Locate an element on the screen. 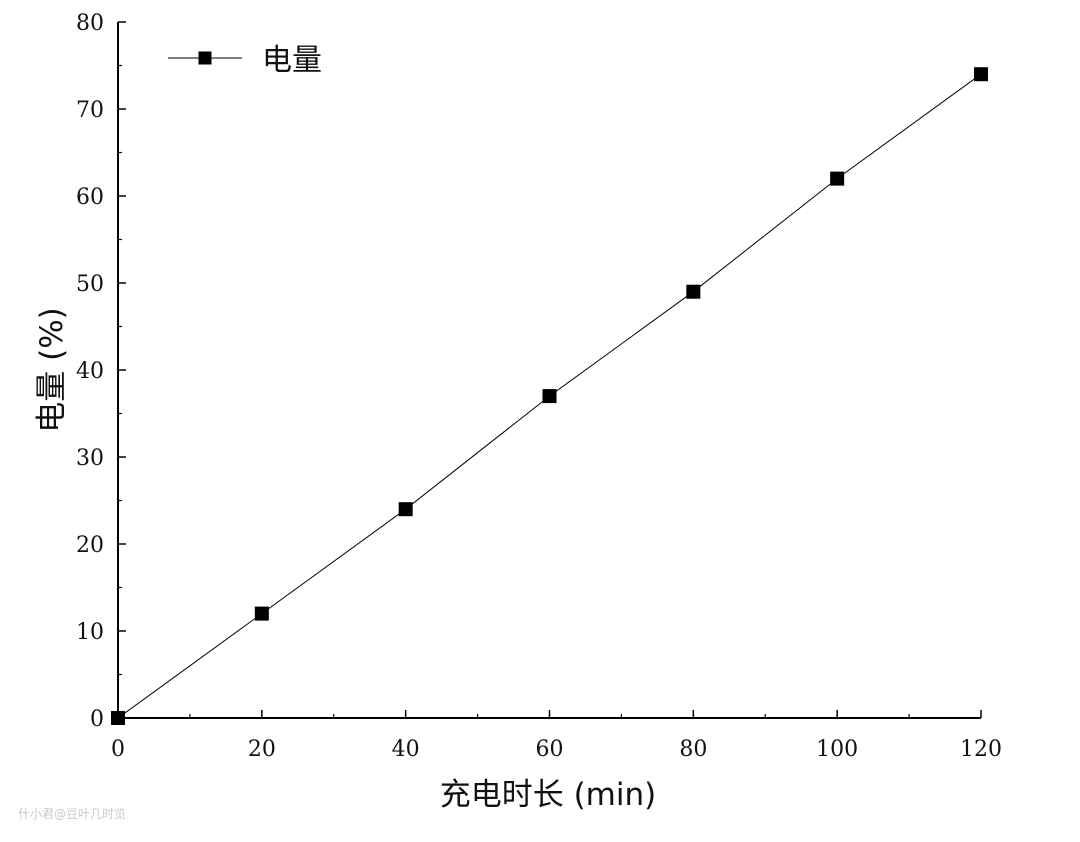 The image size is (1080, 842). x-tick-label: 0 is located at coordinates (118, 749).